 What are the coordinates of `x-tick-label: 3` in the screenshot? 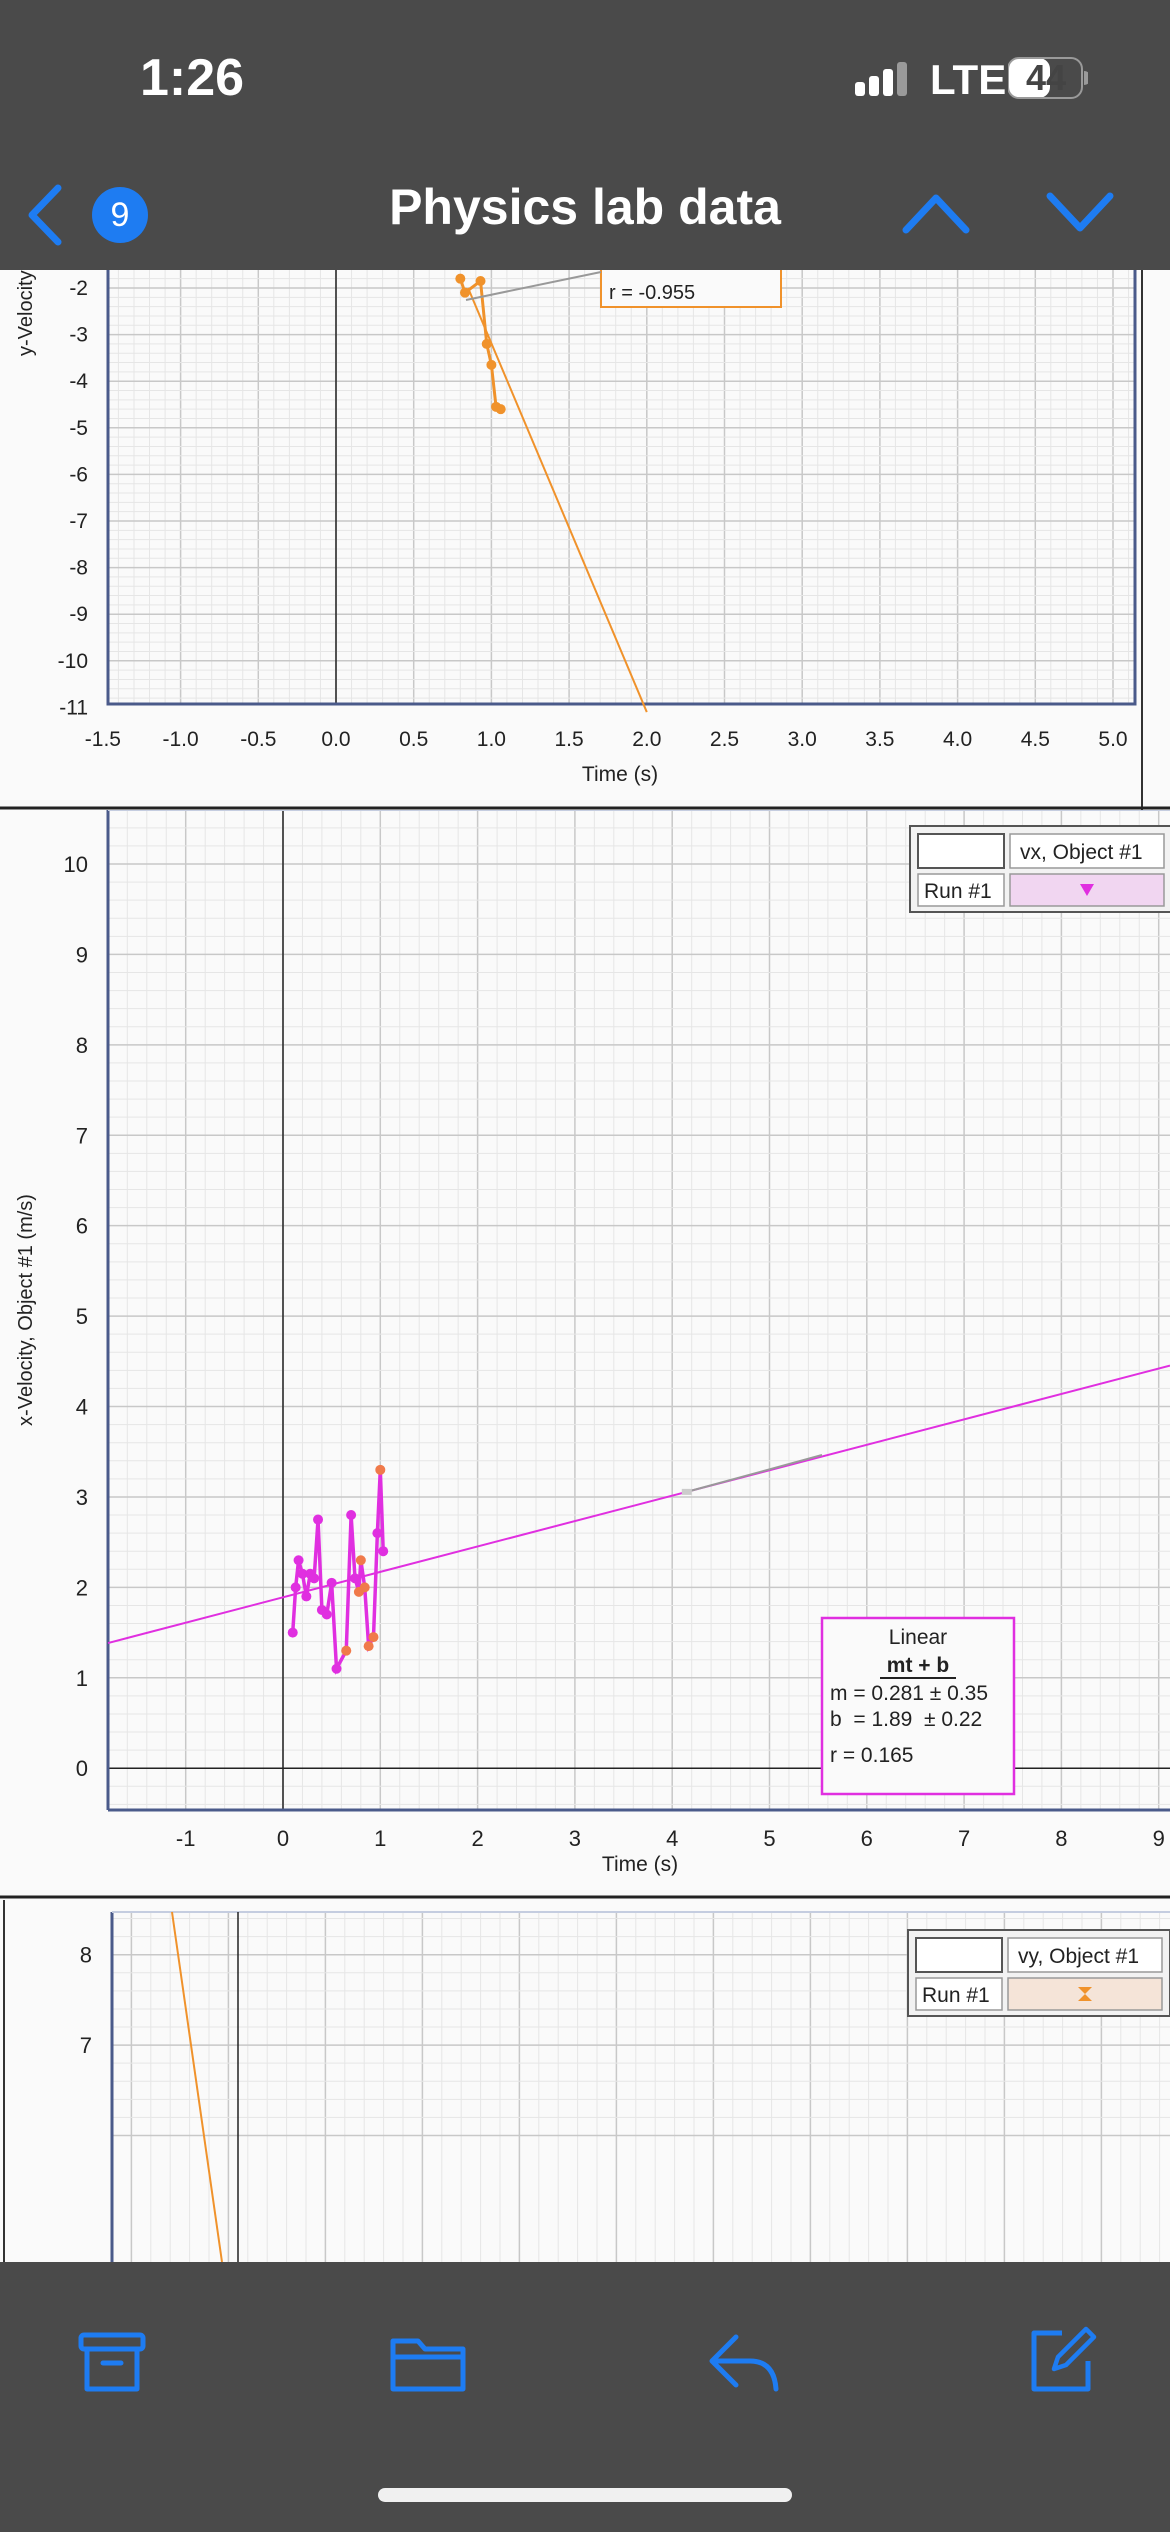 It's located at (575, 1838).